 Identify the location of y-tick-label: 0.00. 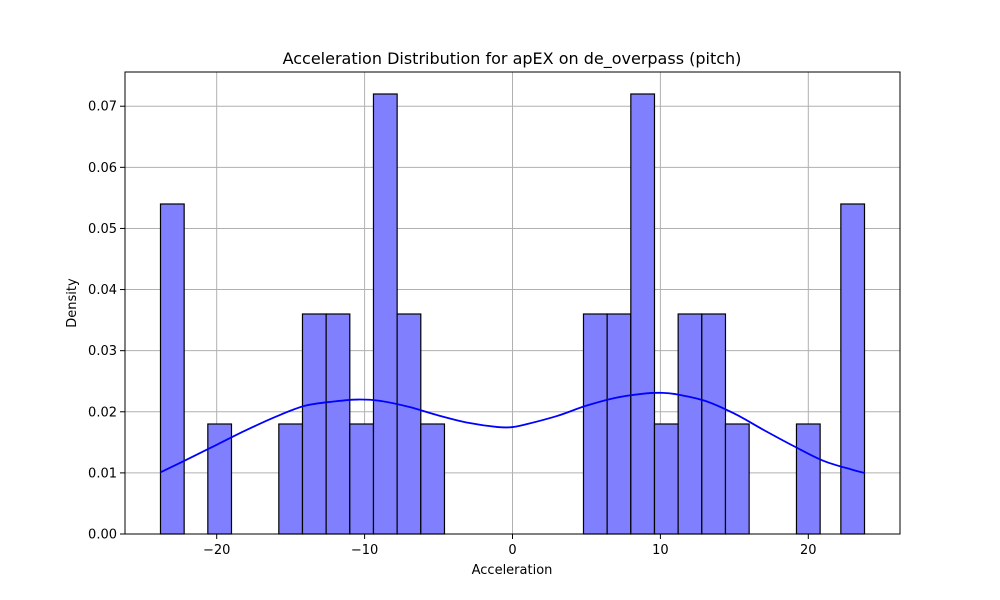
(102, 535).